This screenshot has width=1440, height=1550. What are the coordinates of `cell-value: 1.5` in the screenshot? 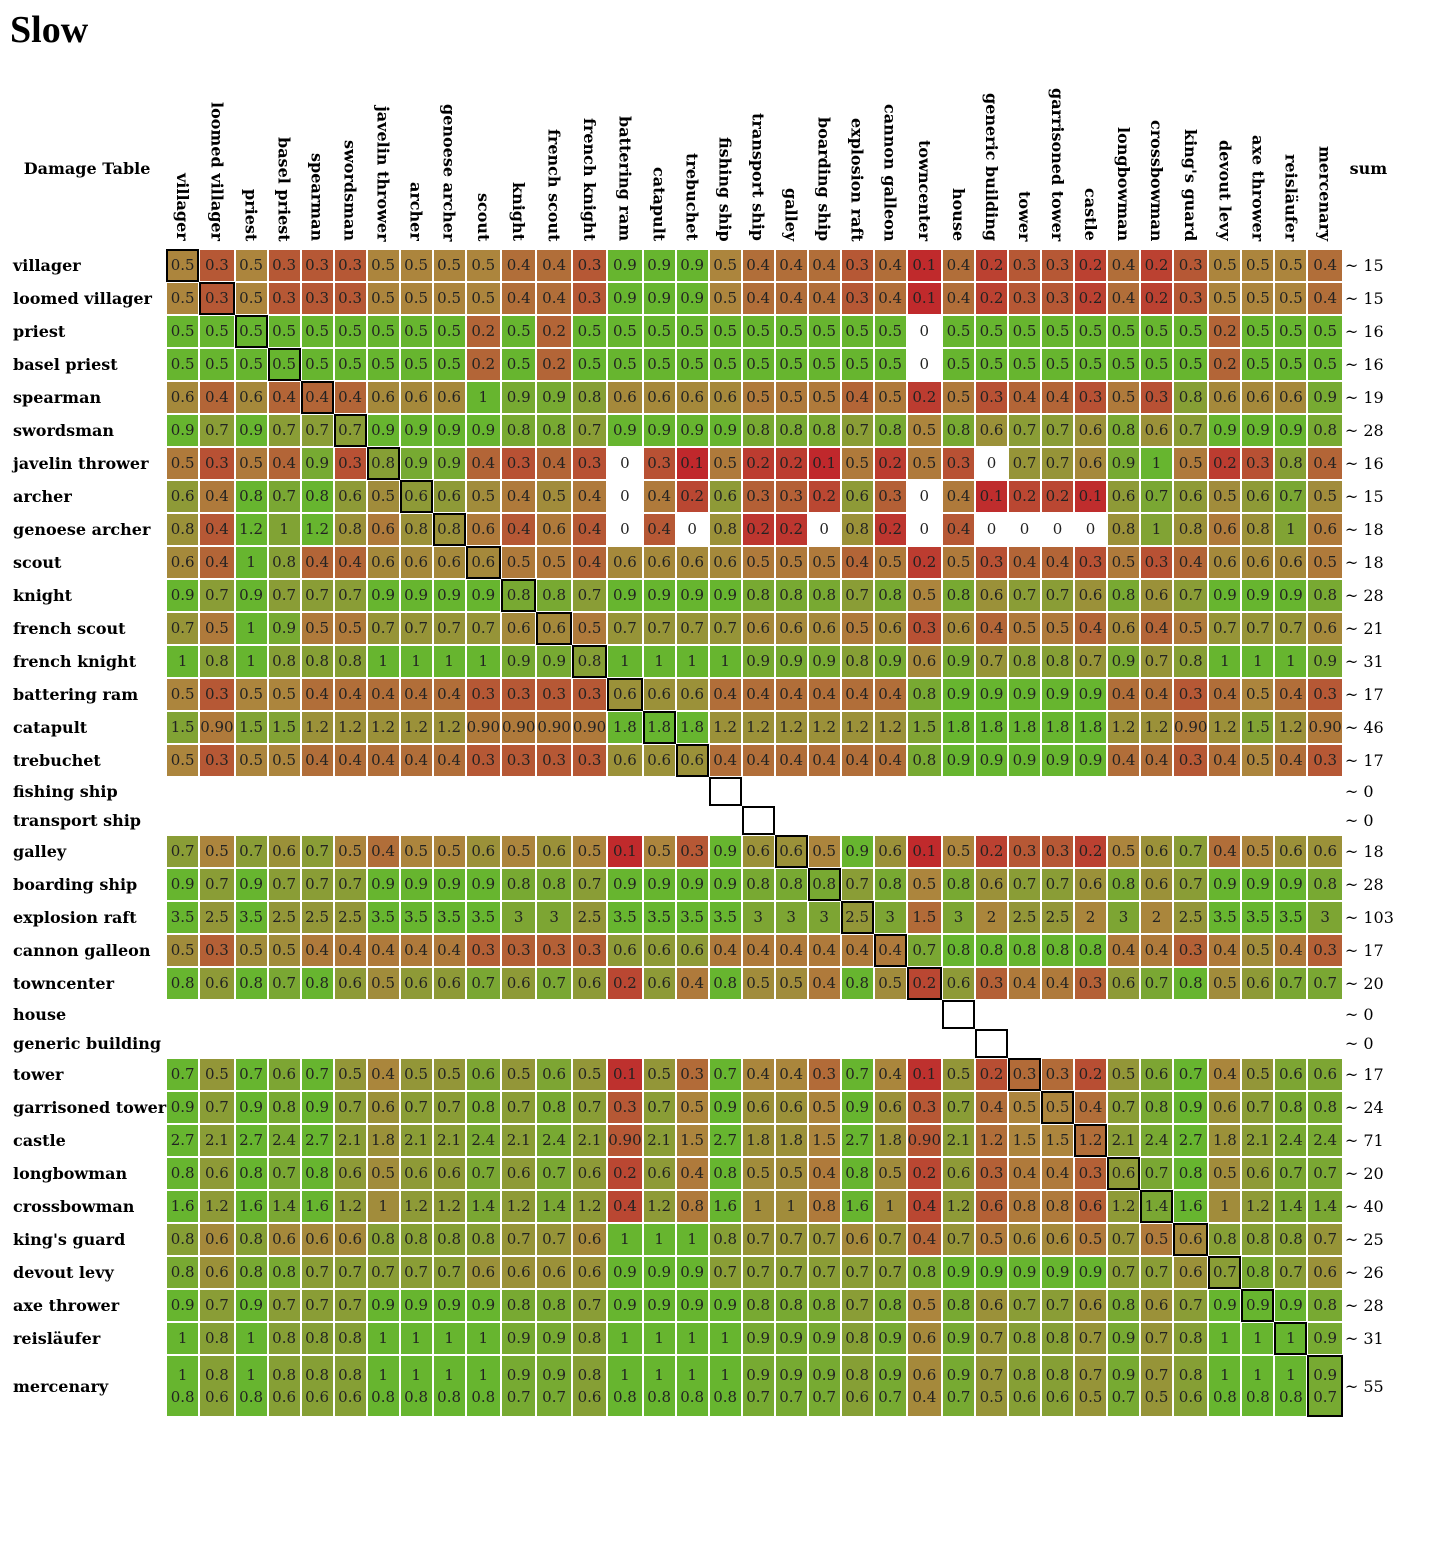 It's located at (182, 727).